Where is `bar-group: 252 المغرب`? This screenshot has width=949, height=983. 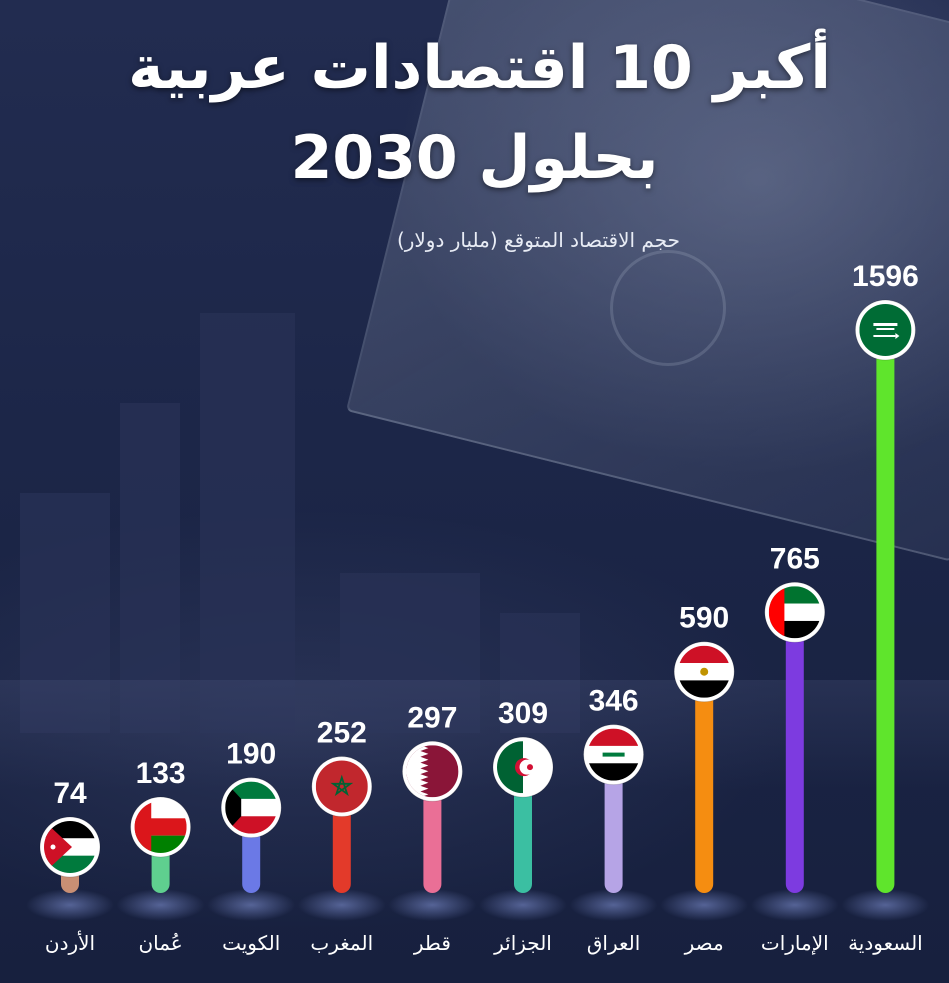 bar-group: 252 المغرب is located at coordinates (341, 836).